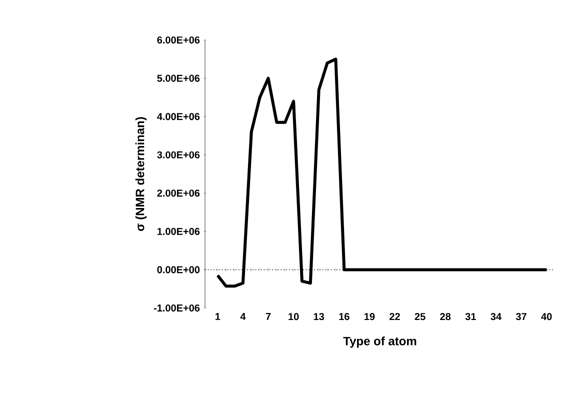 This screenshot has height=405, width=579. Describe the element at coordinates (496, 316) in the screenshot. I see `x-tick-label: 34` at that location.